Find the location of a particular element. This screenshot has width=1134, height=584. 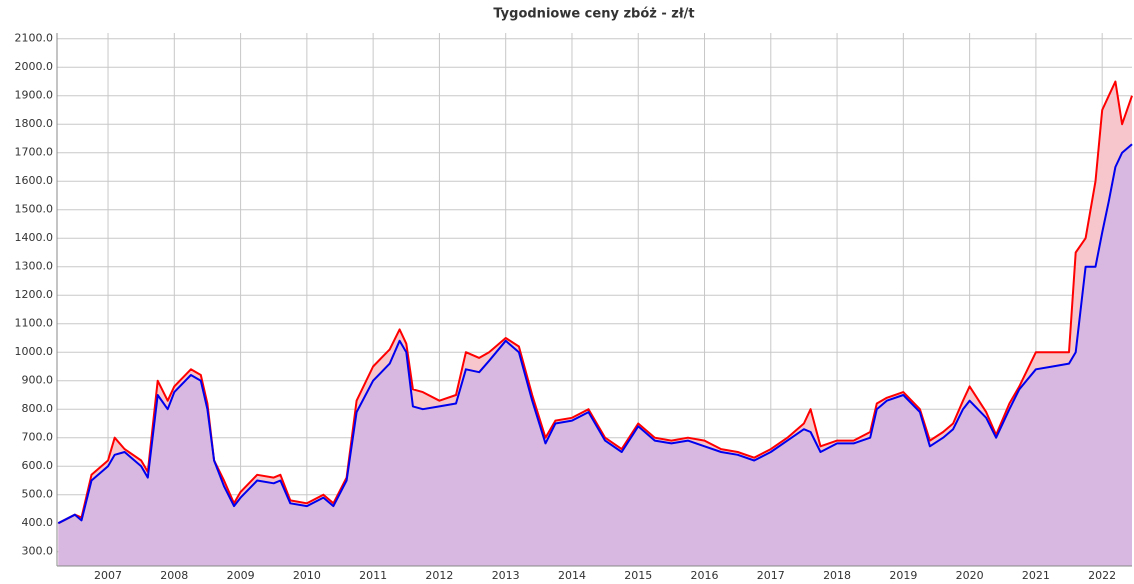

y-tick-label: 400.0 is located at coordinates (38, 522).